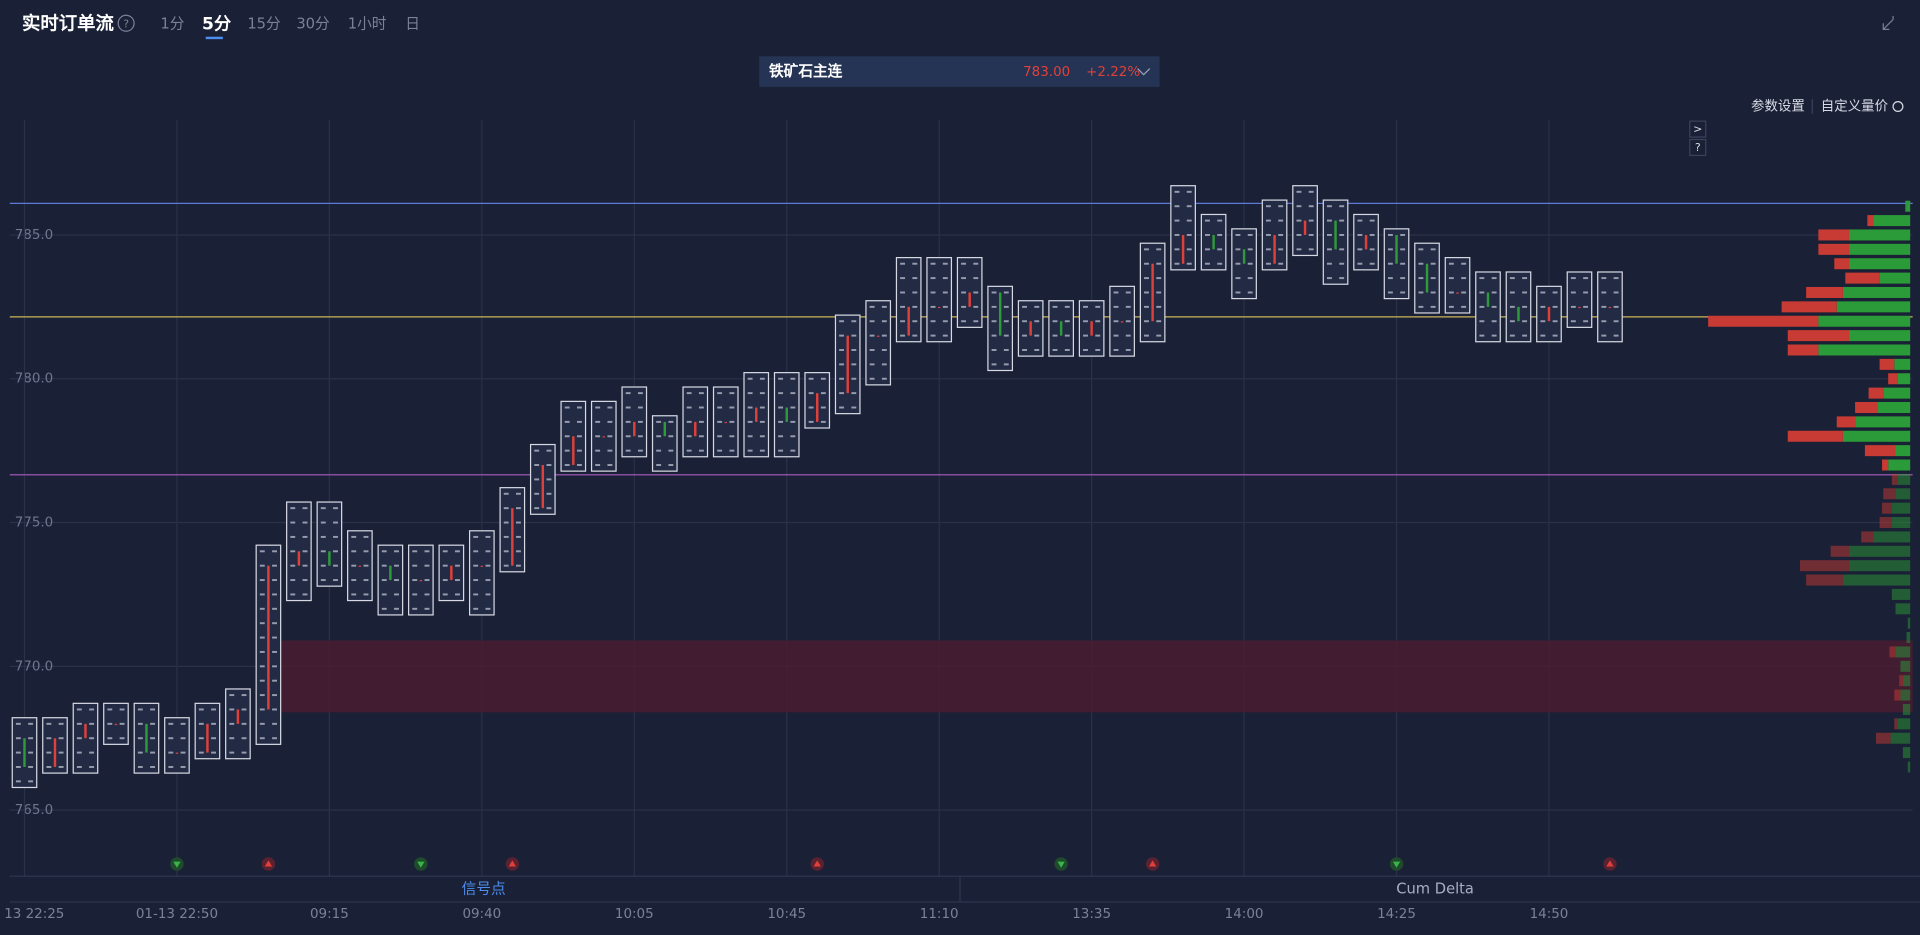 This screenshot has width=1920, height=935. I want to click on custom-button: 自定义量价, so click(1855, 106).